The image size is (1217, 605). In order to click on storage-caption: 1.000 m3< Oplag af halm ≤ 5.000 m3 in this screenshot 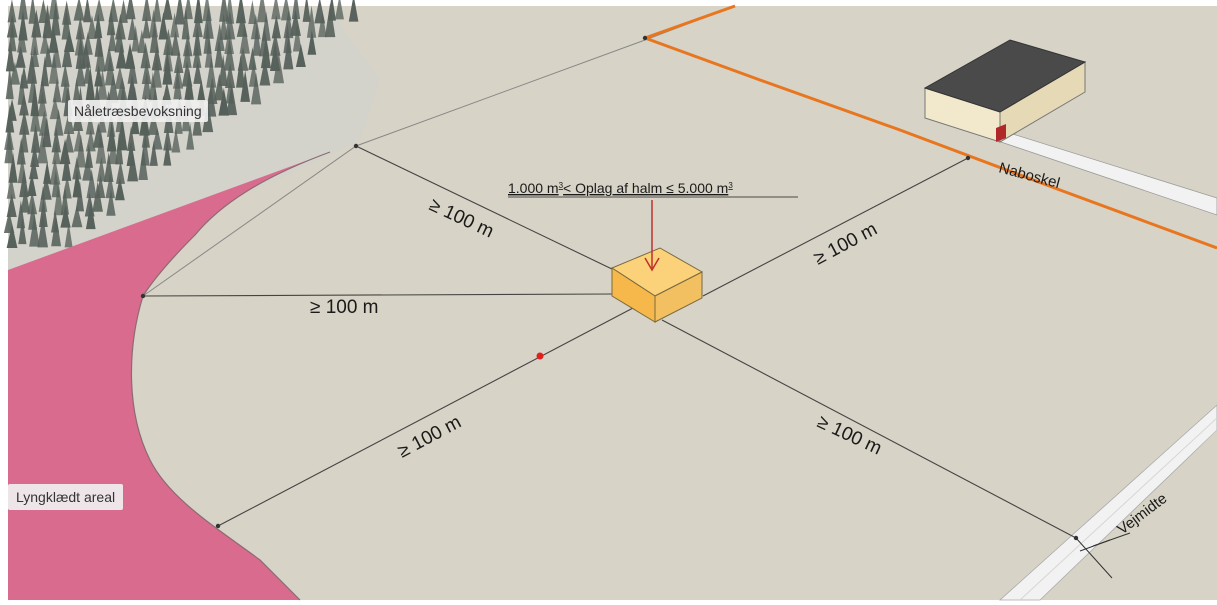, I will do `click(620, 188)`.